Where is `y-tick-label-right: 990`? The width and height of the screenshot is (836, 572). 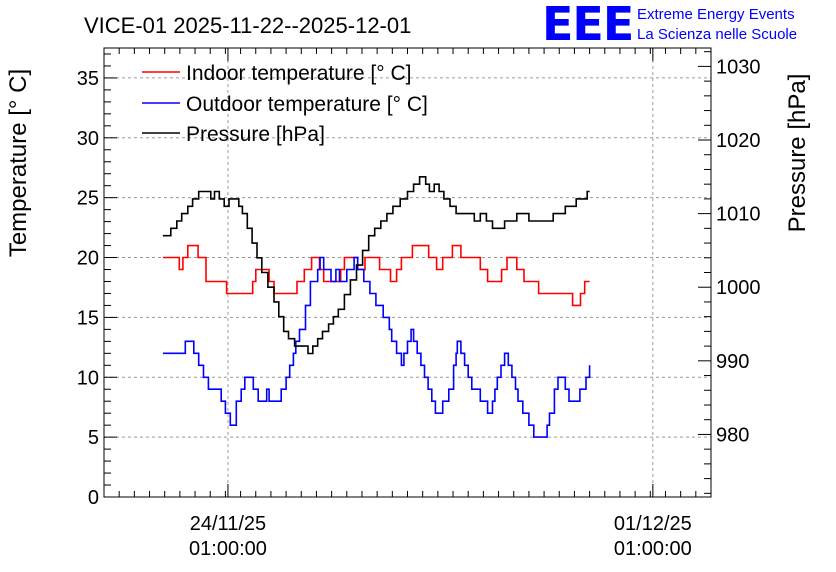 y-tick-label-right: 990 is located at coordinates (732, 362).